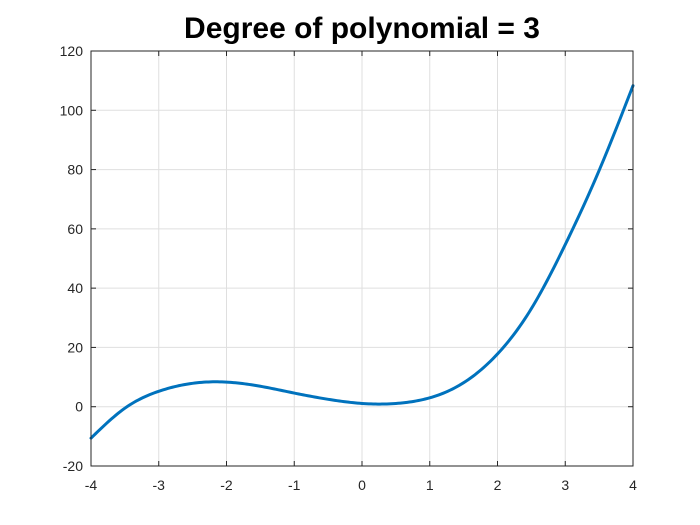 The image size is (700, 525). I want to click on x-tick-label: 0, so click(362, 485).